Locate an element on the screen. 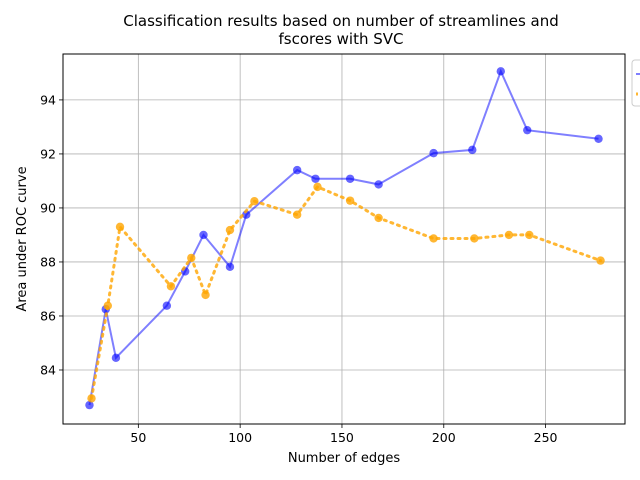 The width and height of the screenshot is (640, 480). y-axis: 84 86 88 90 92 94 is located at coordinates (51, 234).